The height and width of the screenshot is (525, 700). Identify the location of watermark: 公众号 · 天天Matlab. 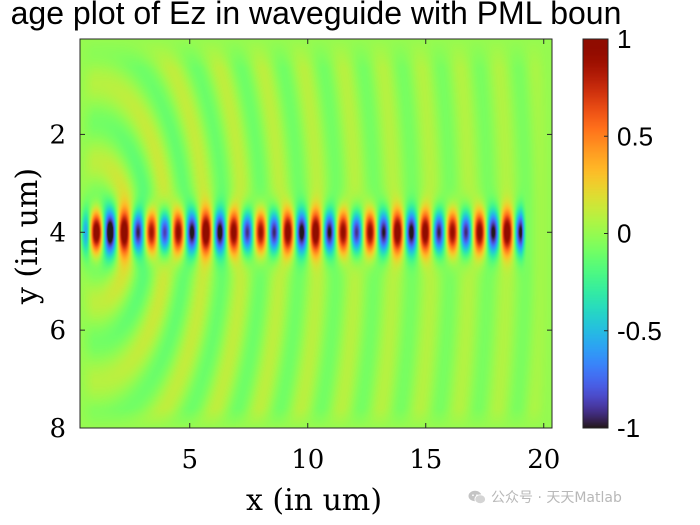
(545, 497).